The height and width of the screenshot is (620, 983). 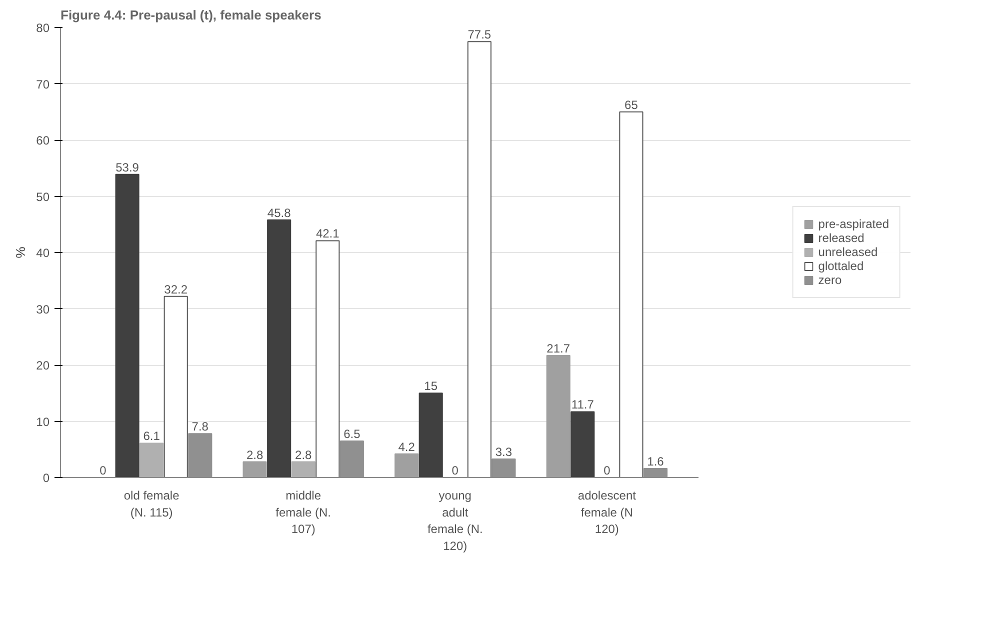 I want to click on data-label: 21.7, so click(x=558, y=348).